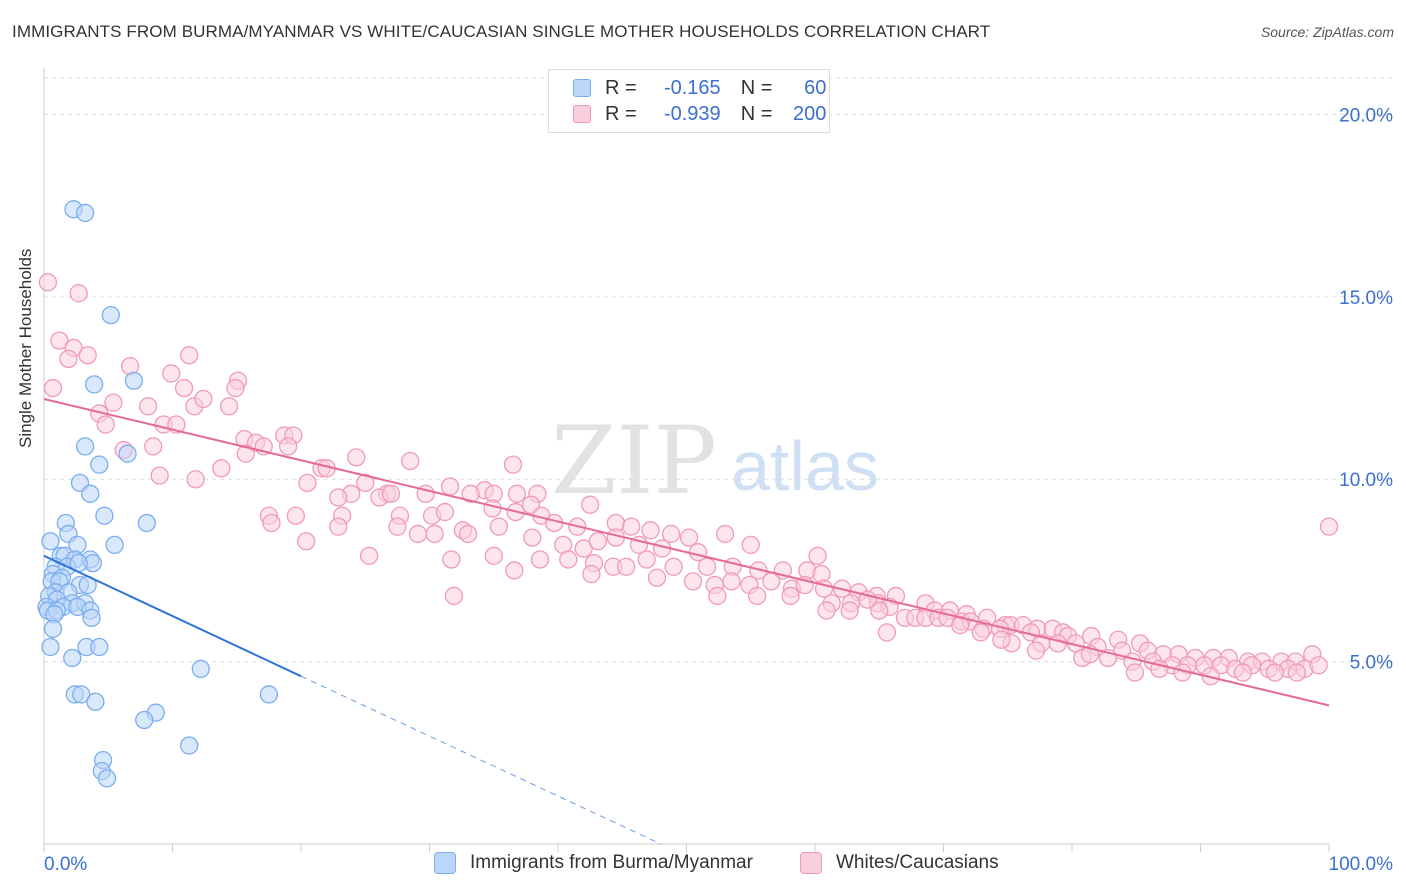  I want to click on y-tick-label: 5.0%, so click(1371, 663).